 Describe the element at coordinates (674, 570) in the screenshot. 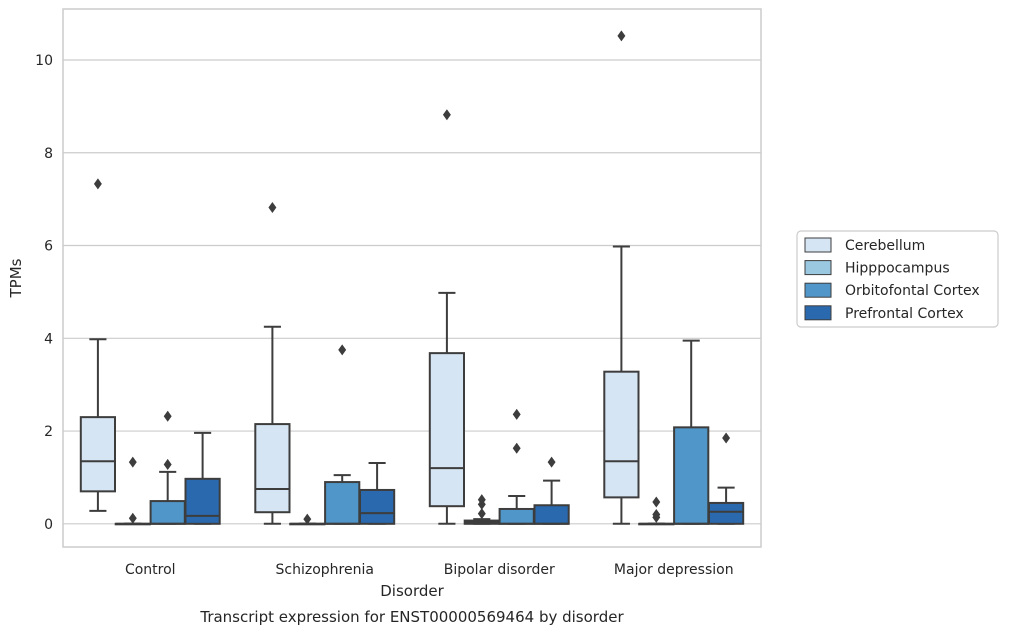

I see `x-tick-label: Major depression` at that location.